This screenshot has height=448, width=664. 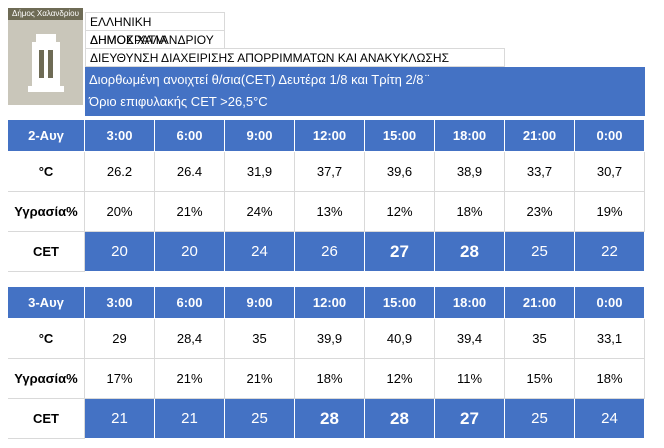 I want to click on value-cell: 30,7, so click(x=610, y=172).